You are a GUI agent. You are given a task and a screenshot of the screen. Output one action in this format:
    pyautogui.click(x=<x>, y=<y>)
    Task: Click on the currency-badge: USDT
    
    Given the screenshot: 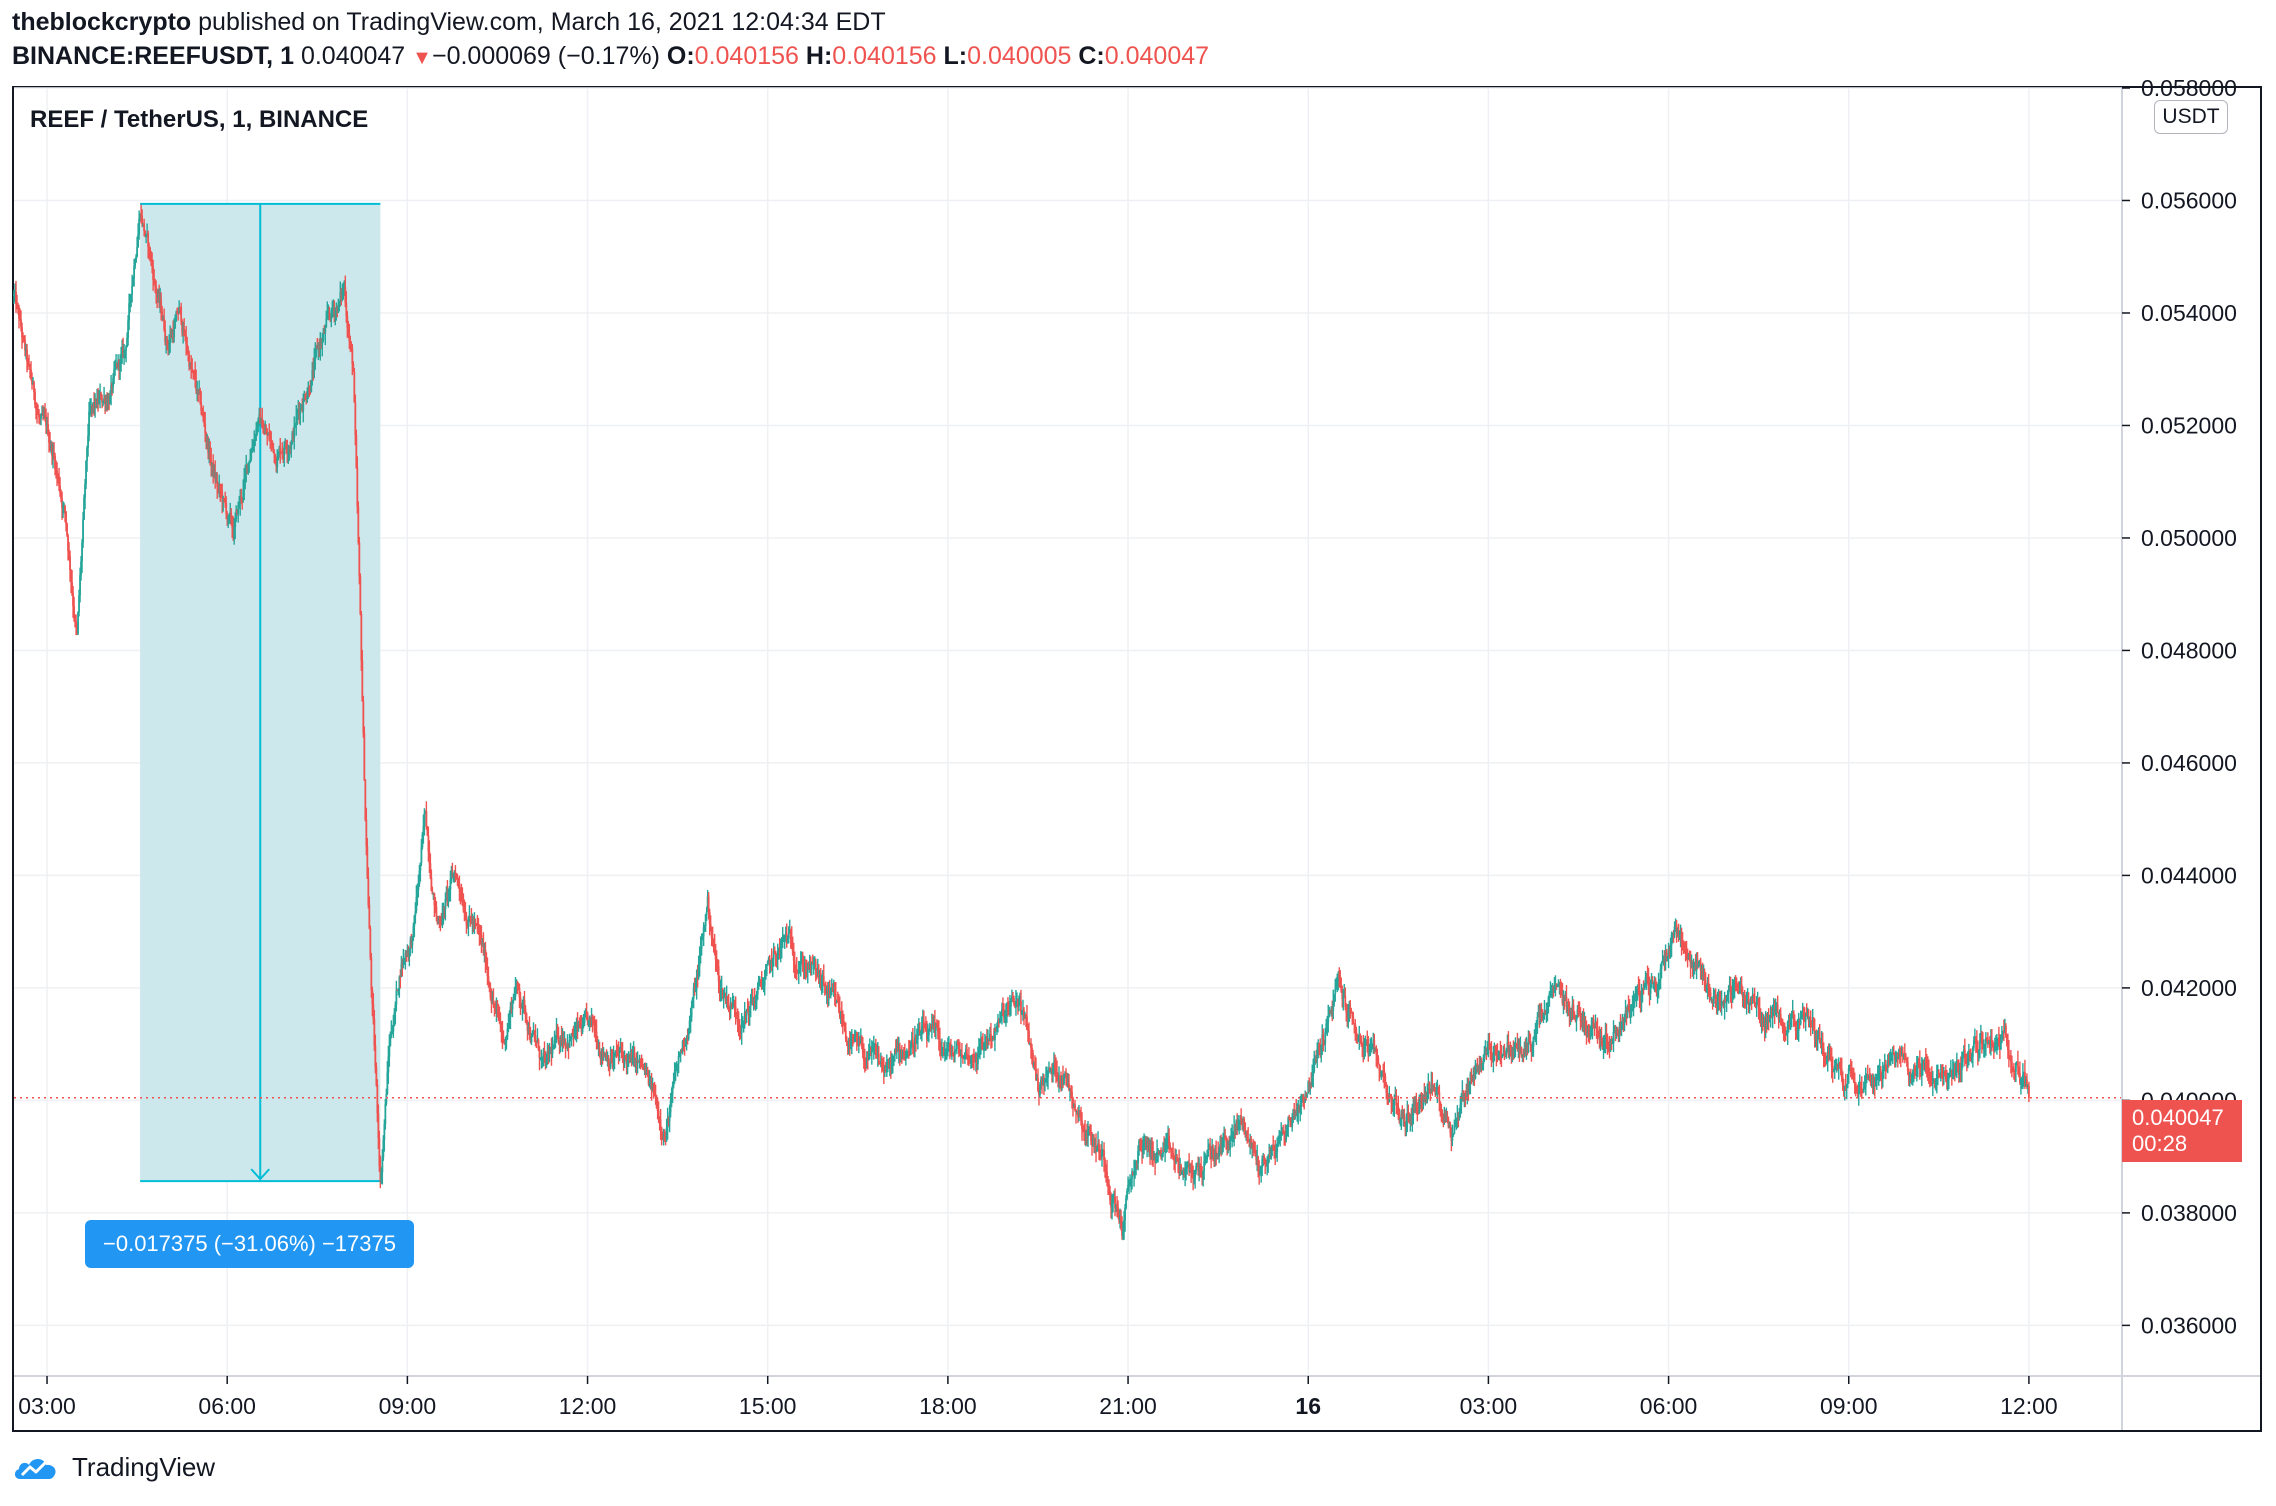 What is the action you would take?
    pyautogui.click(x=2191, y=117)
    